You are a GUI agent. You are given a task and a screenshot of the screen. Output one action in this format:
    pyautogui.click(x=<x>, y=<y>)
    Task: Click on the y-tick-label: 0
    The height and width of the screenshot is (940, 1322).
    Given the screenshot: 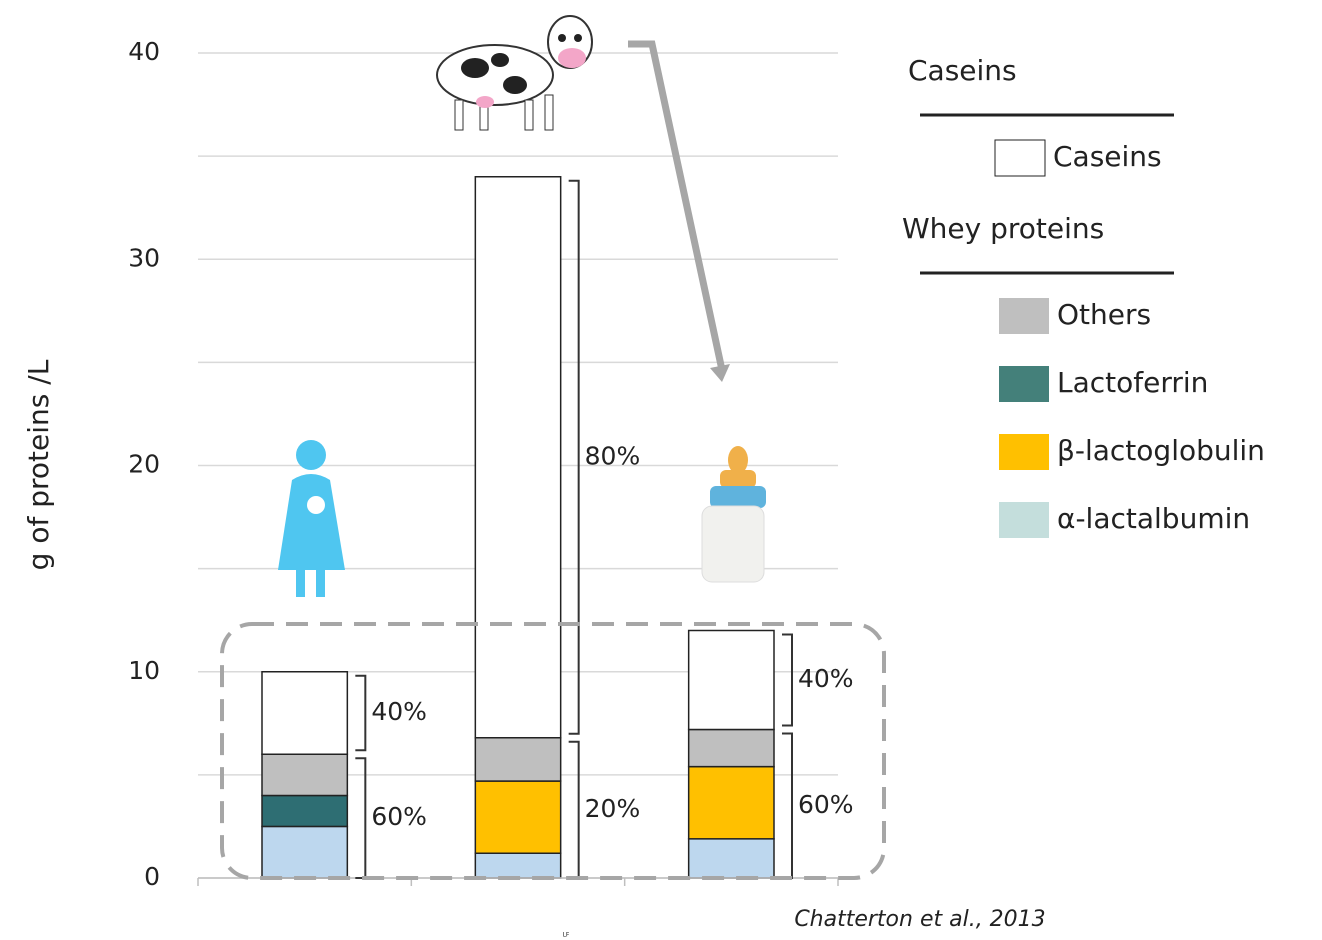 What is the action you would take?
    pyautogui.click(x=152, y=876)
    